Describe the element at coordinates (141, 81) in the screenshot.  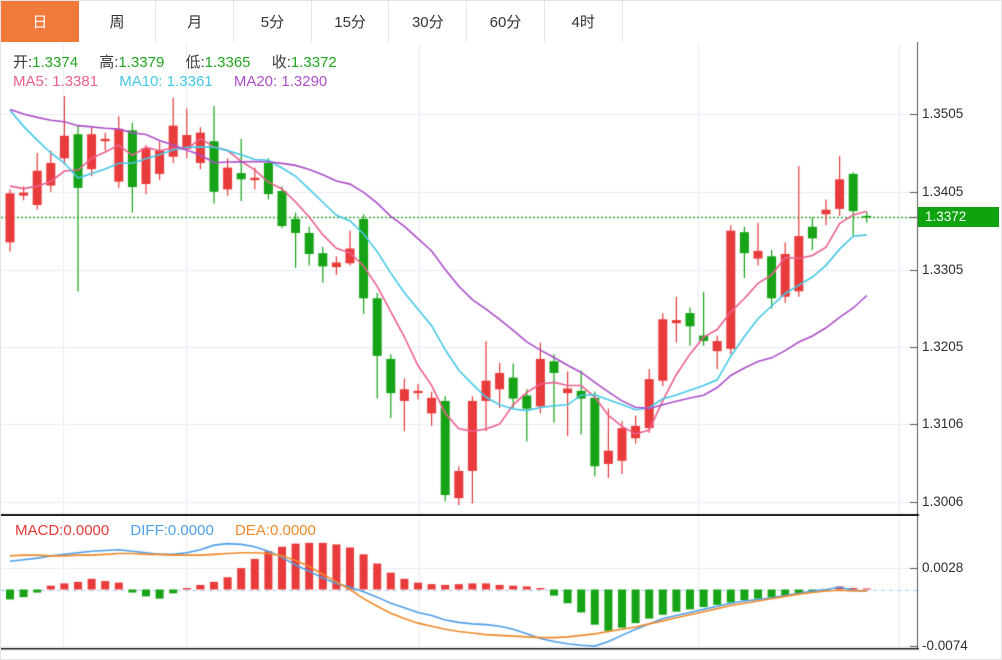
I see `ma10-label: MA10:` at that location.